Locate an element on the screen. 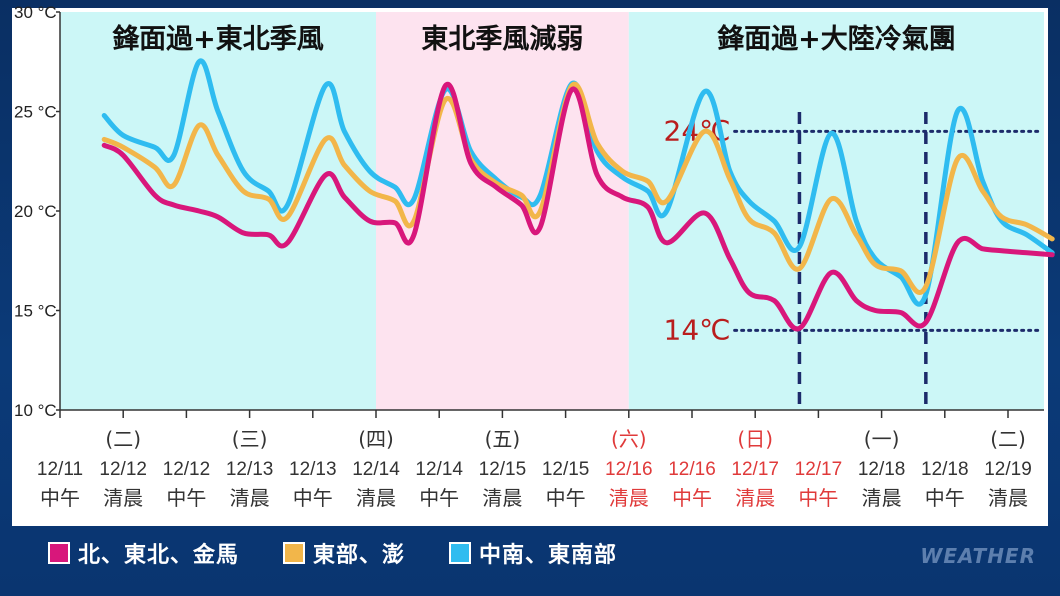 This screenshot has width=1060, height=596. x-tick-date-15: 12/19 is located at coordinates (1008, 469).